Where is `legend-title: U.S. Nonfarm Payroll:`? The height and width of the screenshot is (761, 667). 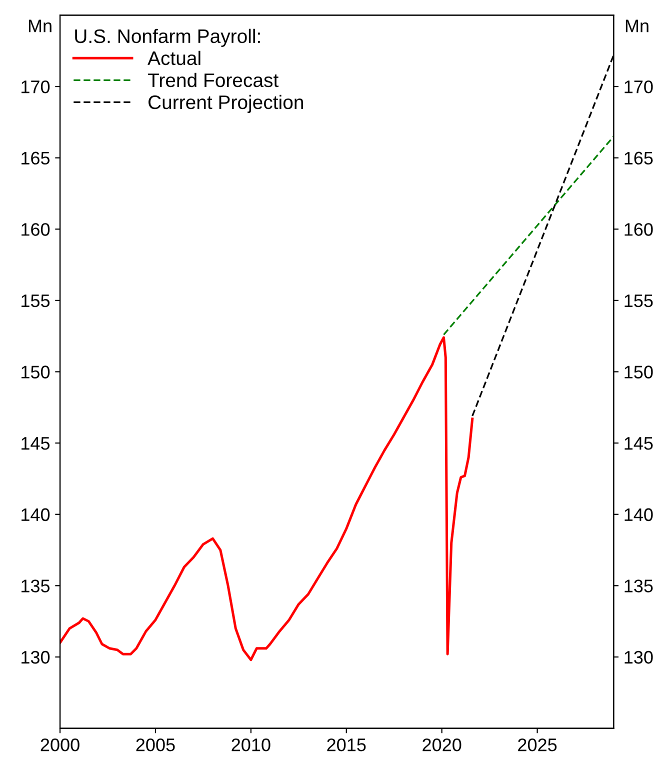
legend-title: U.S. Nonfarm Payroll: is located at coordinates (167, 37).